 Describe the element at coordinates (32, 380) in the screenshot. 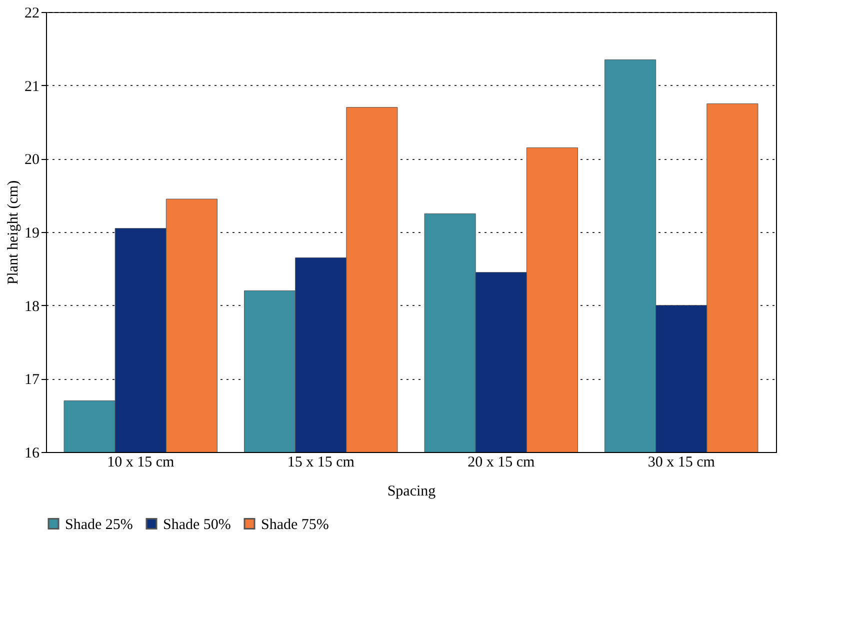

I see `y-tick-label: 17` at that location.